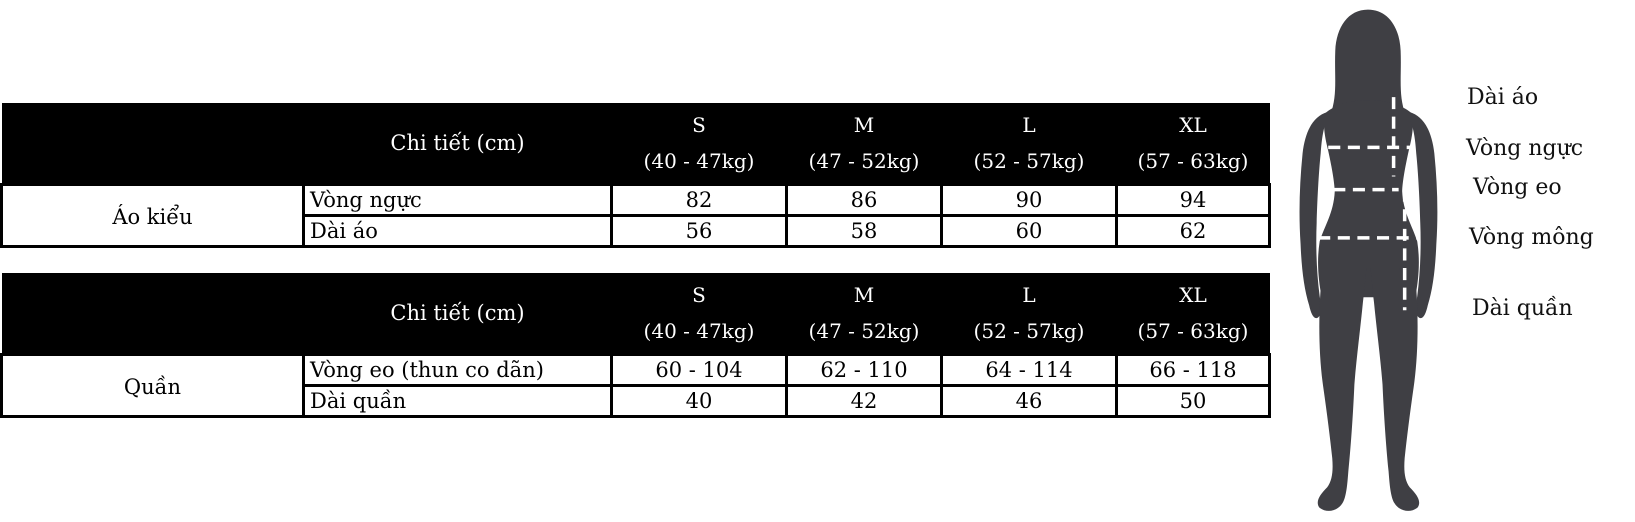  I want to click on label-vong-nguc: Vòng ngực, so click(1525, 148).